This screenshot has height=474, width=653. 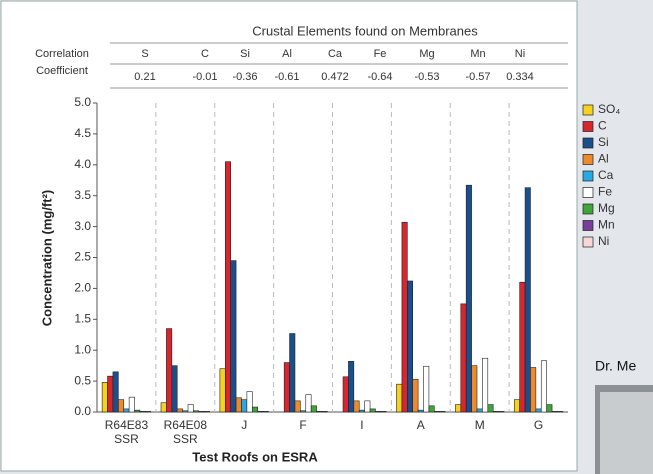 What do you see at coordinates (287, 54) in the screenshot?
I see `table-element: Al` at bounding box center [287, 54].